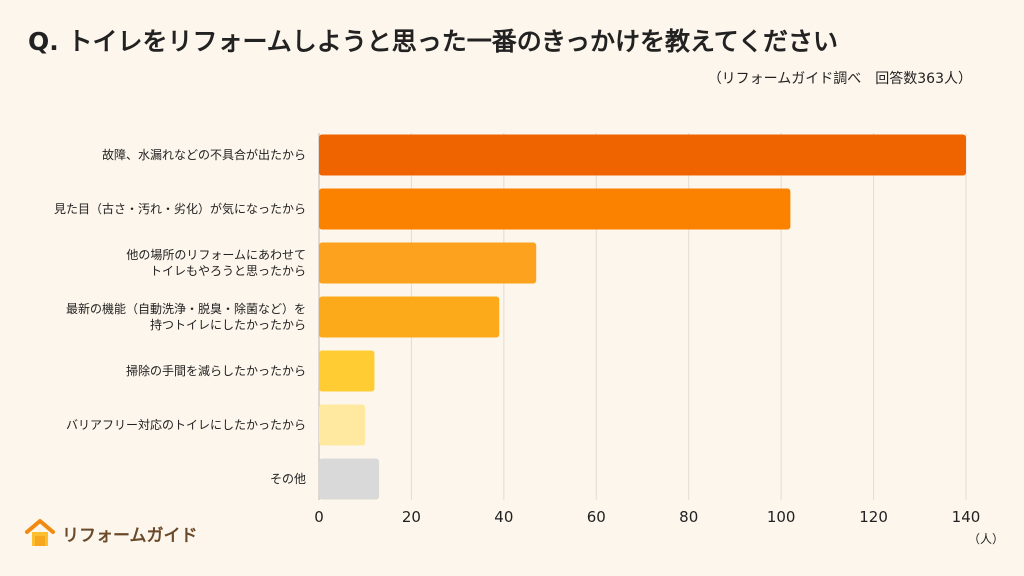 Image resolution: width=1024 pixels, height=576 pixels. Describe the element at coordinates (596, 517) in the screenshot. I see `x-tick-label: 60` at that location.